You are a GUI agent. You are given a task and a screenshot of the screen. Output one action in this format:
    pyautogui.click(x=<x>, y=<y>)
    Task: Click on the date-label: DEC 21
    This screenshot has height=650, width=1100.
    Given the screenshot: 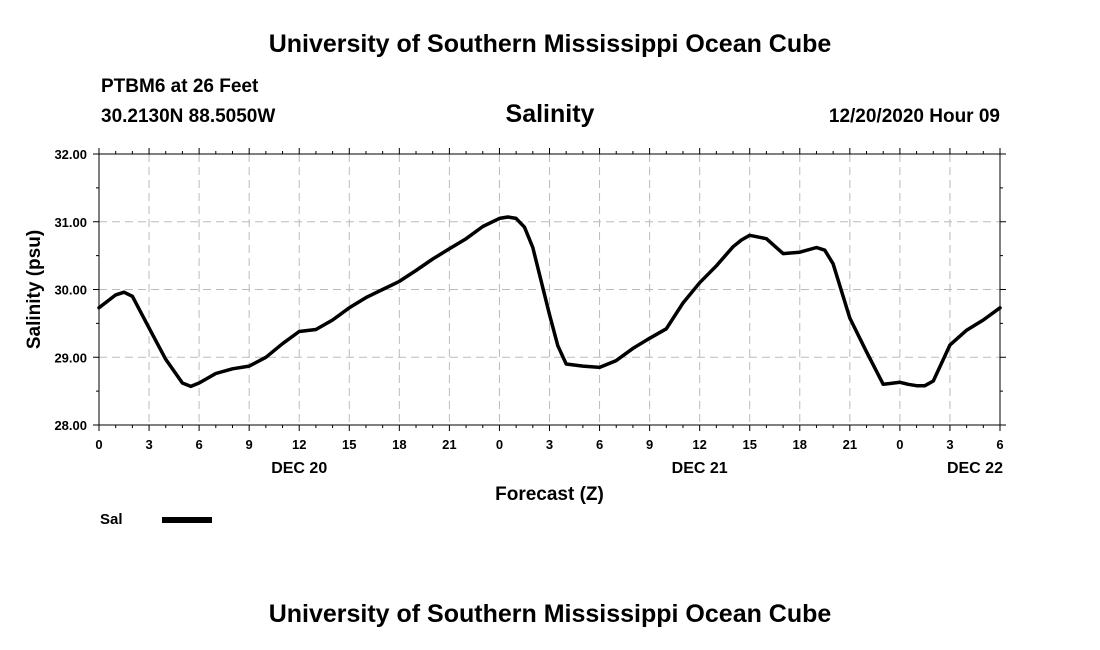 What is the action you would take?
    pyautogui.click(x=700, y=468)
    